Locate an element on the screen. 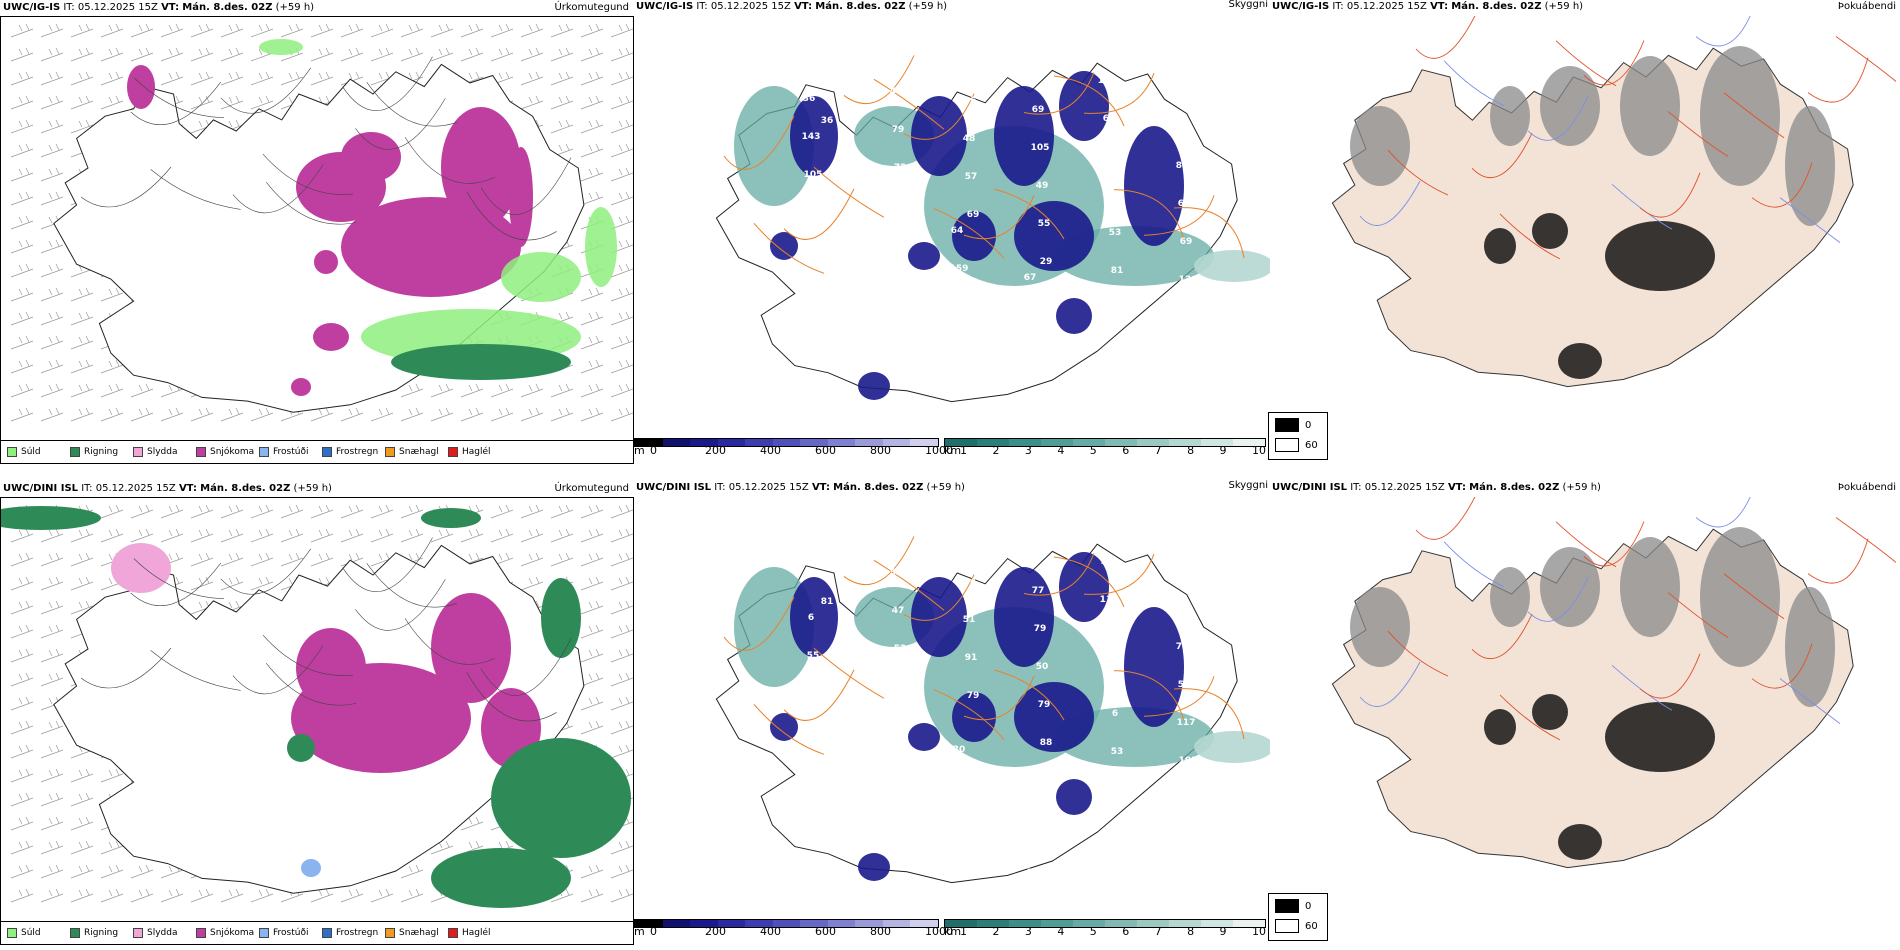 Image resolution: width=1900 pixels, height=950 pixels. colorbar-tick: 0 is located at coordinates (653, 931).